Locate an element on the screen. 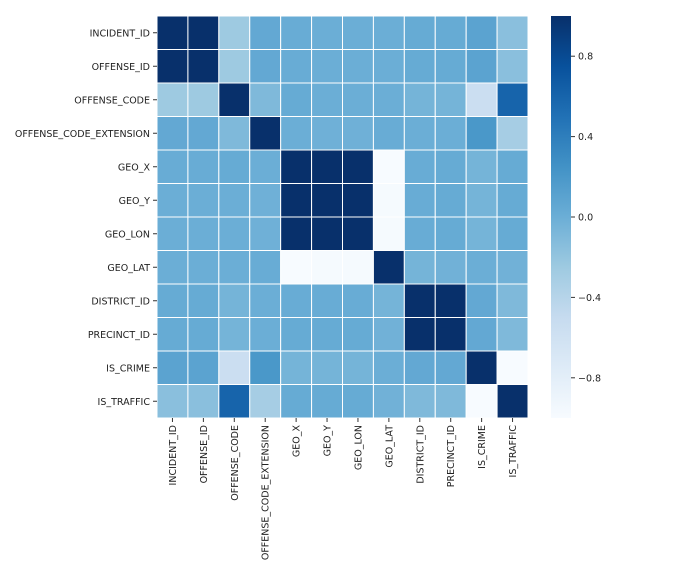  y-tick-label: PRECINCT_ID is located at coordinates (119, 335).